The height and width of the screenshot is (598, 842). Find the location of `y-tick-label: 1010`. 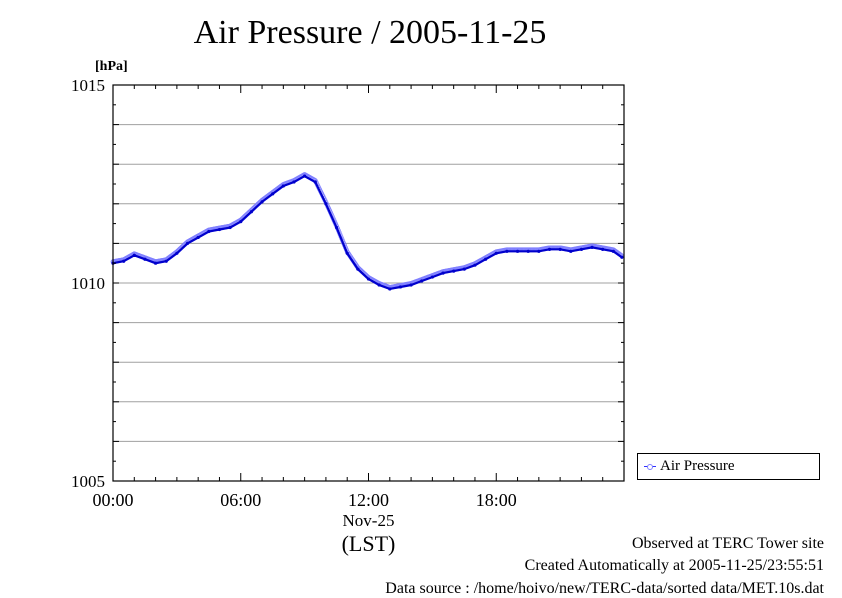

y-tick-label: 1010 is located at coordinates (88, 283).